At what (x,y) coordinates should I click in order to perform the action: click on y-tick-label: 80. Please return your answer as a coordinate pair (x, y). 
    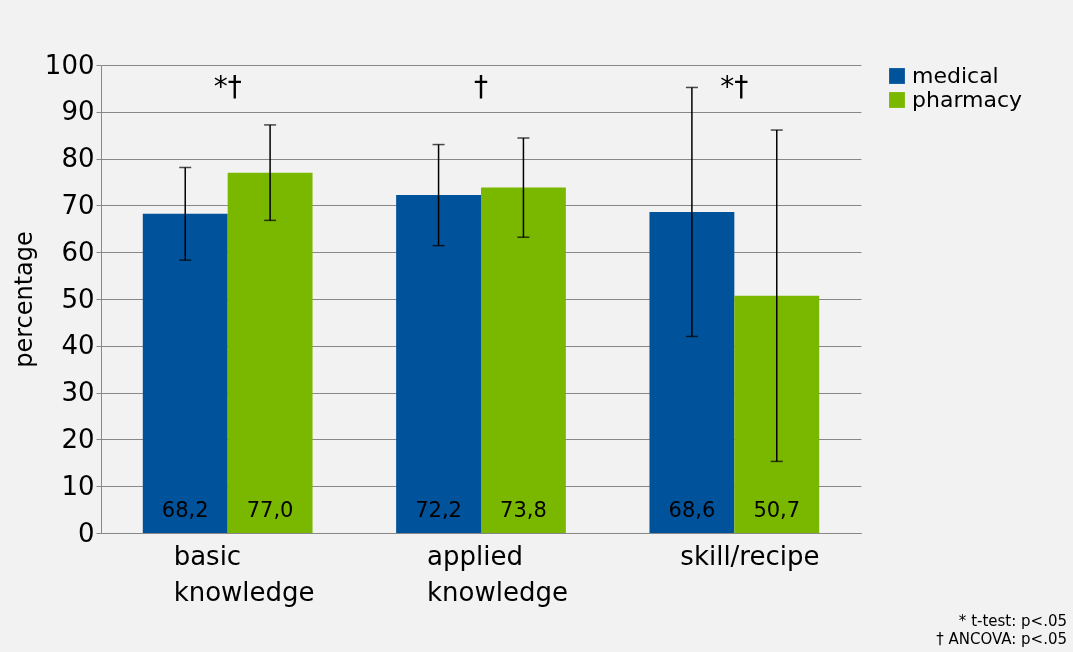
    Looking at the image, I should click on (78, 158).